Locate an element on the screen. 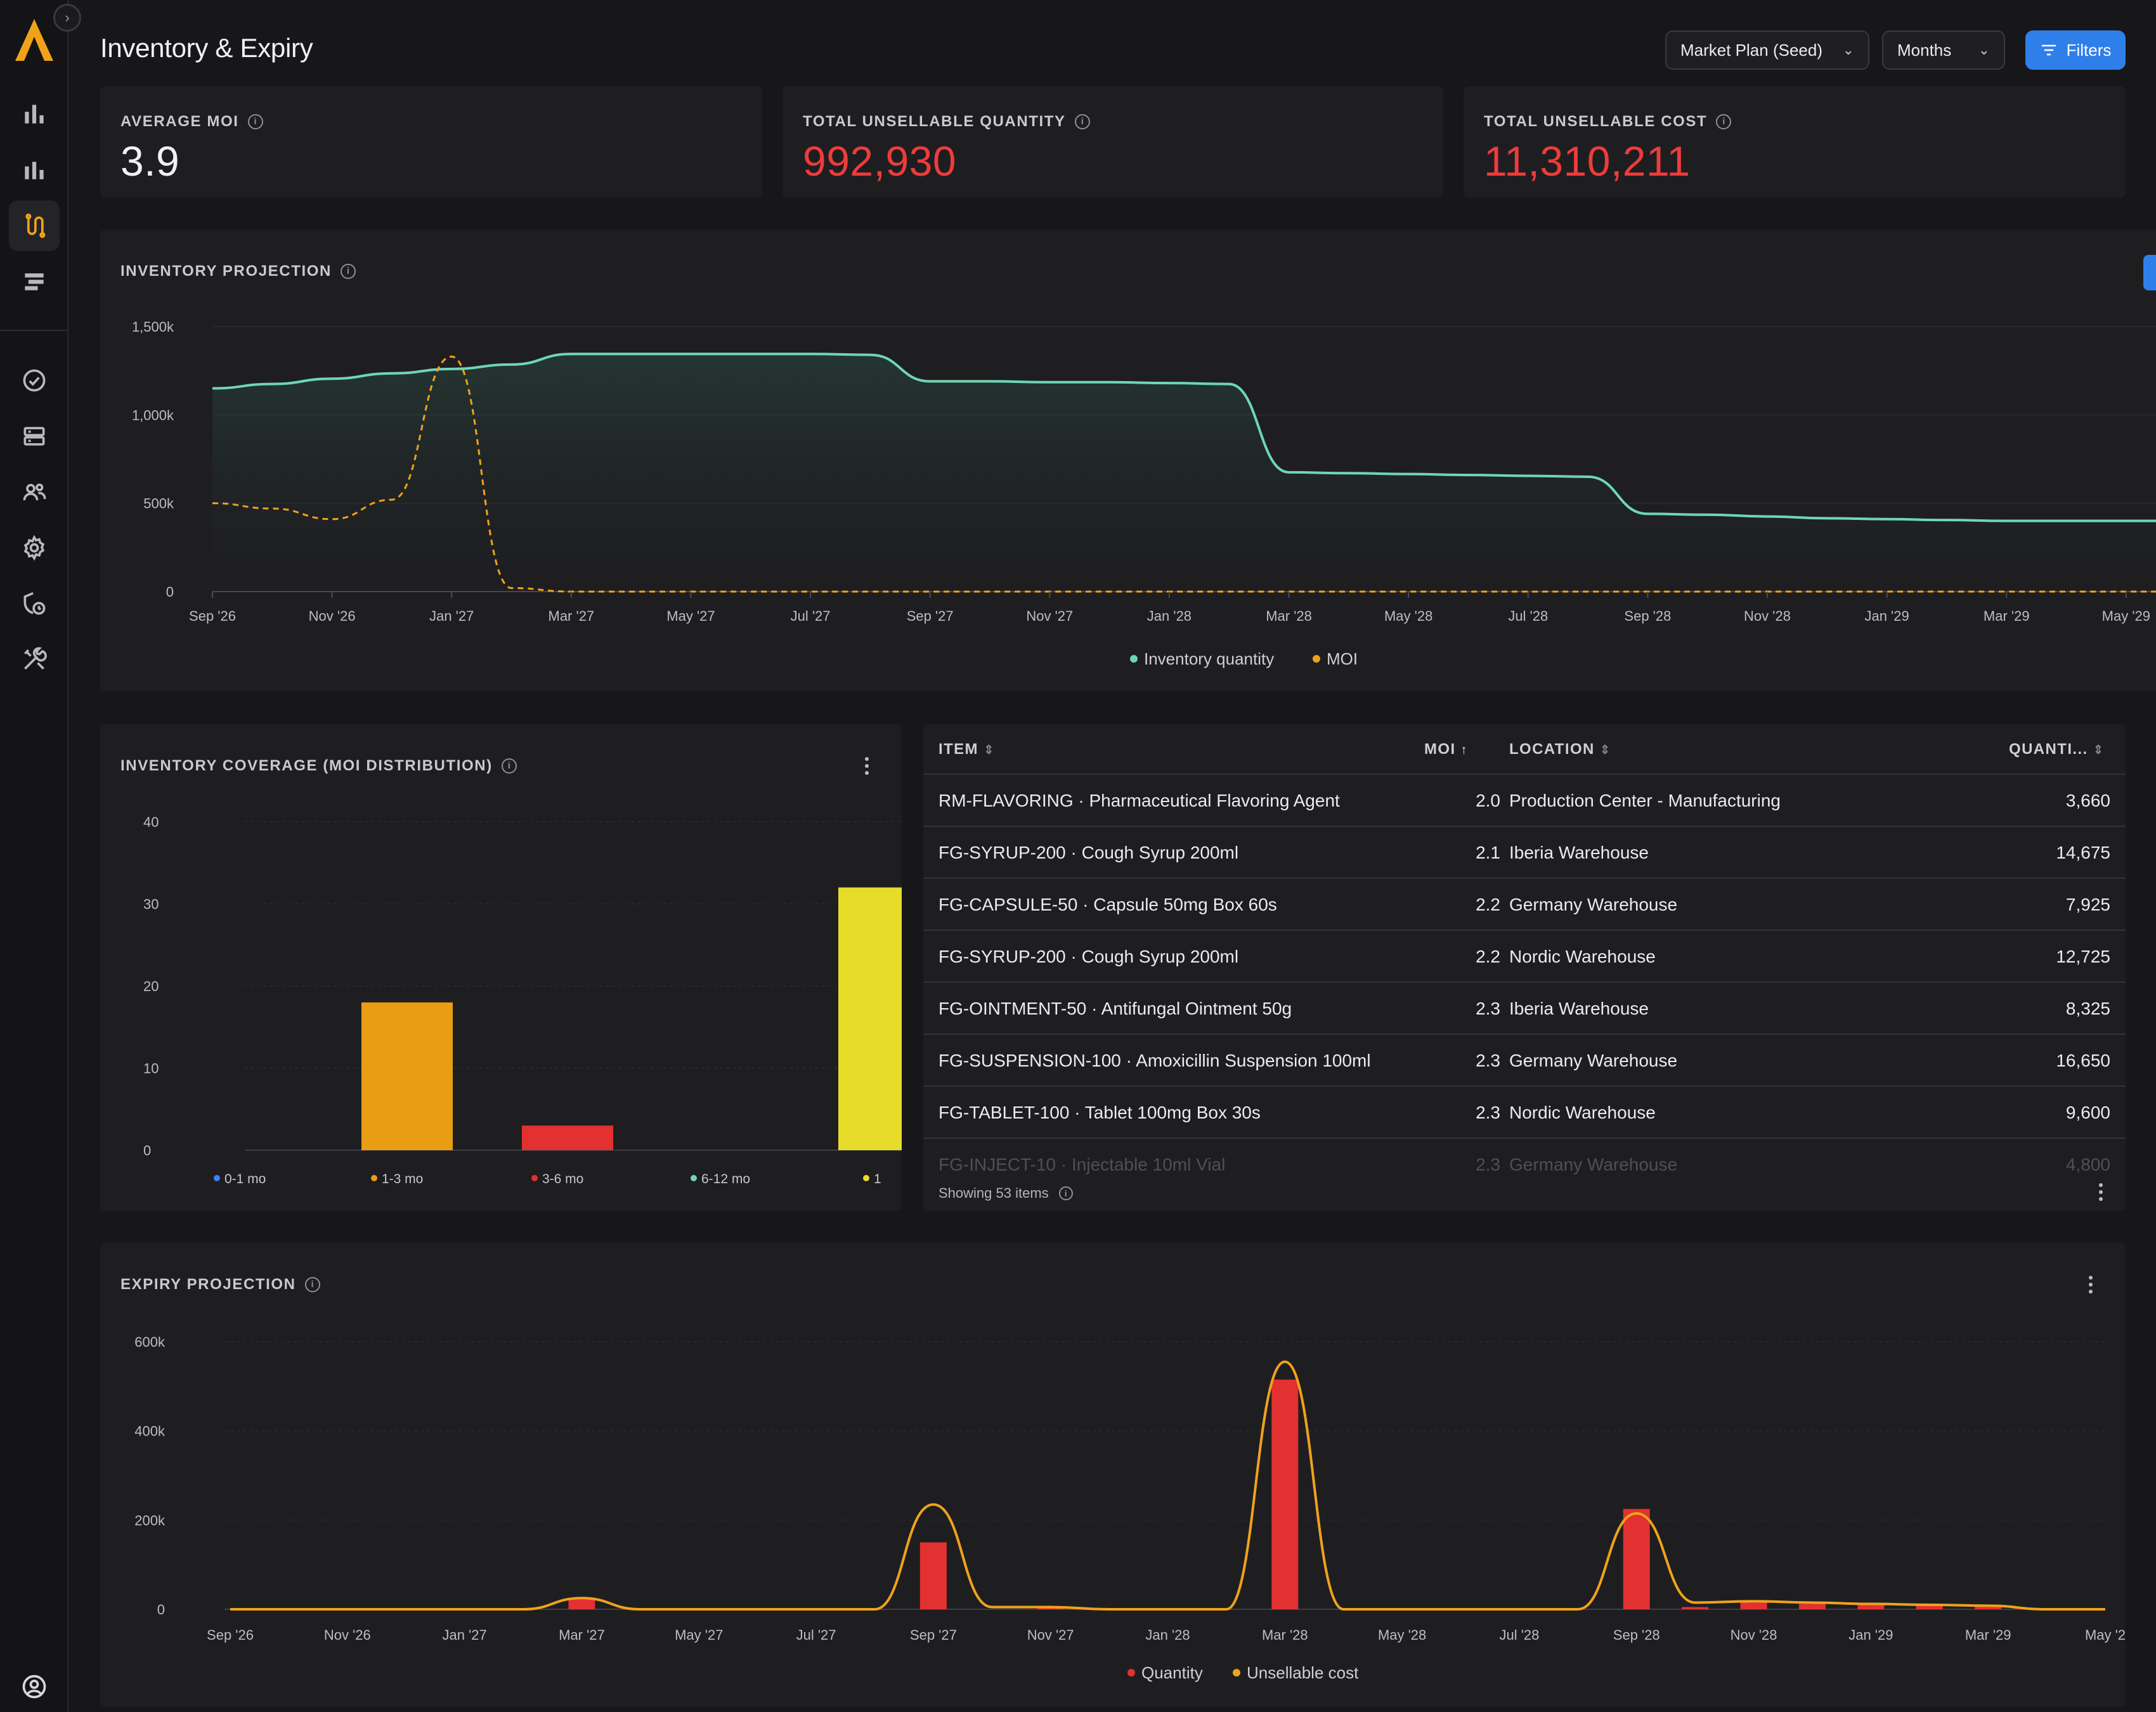 This screenshot has height=1712, width=2156. kpi-value: 11,310,211 is located at coordinates (1588, 161).